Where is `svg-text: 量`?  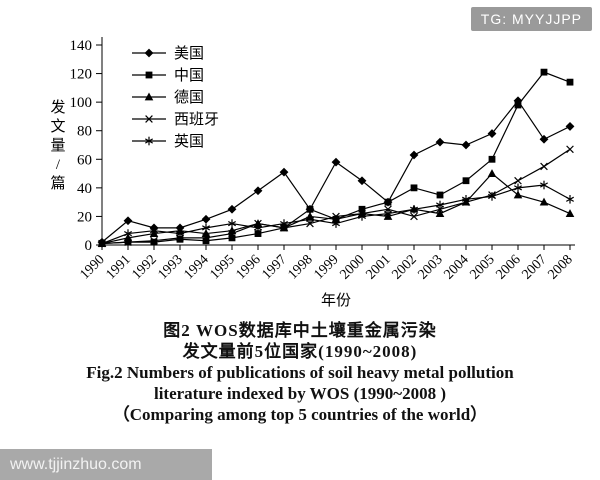 svg-text: 量 is located at coordinates (57, 146).